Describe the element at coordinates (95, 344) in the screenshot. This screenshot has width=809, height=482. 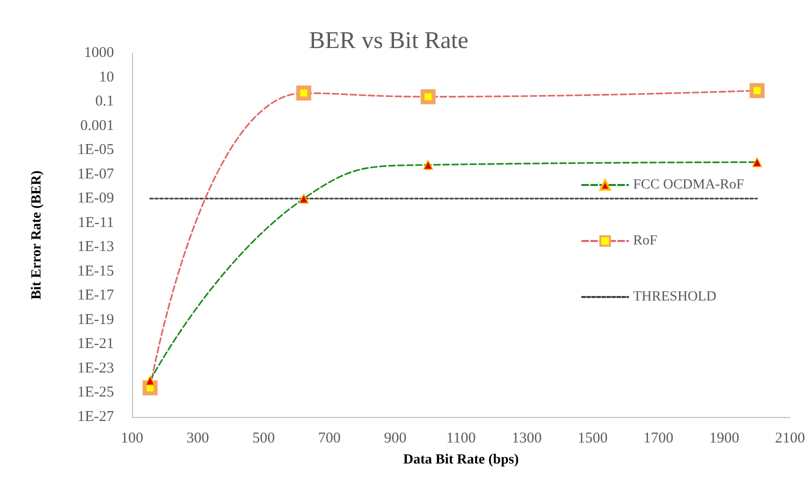
I see `y-tick-label: 1E-21` at that location.